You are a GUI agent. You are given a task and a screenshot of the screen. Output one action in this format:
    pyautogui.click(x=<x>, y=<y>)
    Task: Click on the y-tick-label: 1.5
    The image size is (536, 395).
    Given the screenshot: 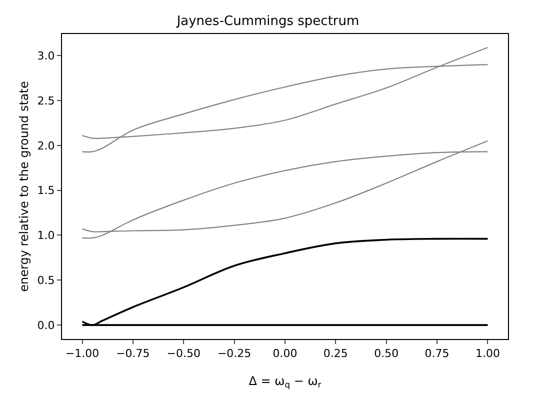 What is the action you would take?
    pyautogui.click(x=46, y=191)
    